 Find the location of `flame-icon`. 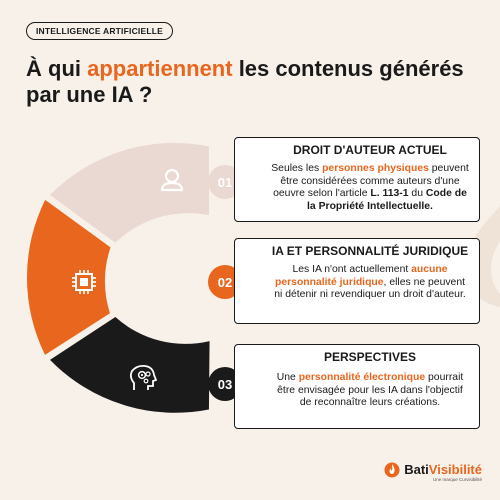

flame-icon is located at coordinates (392, 470).